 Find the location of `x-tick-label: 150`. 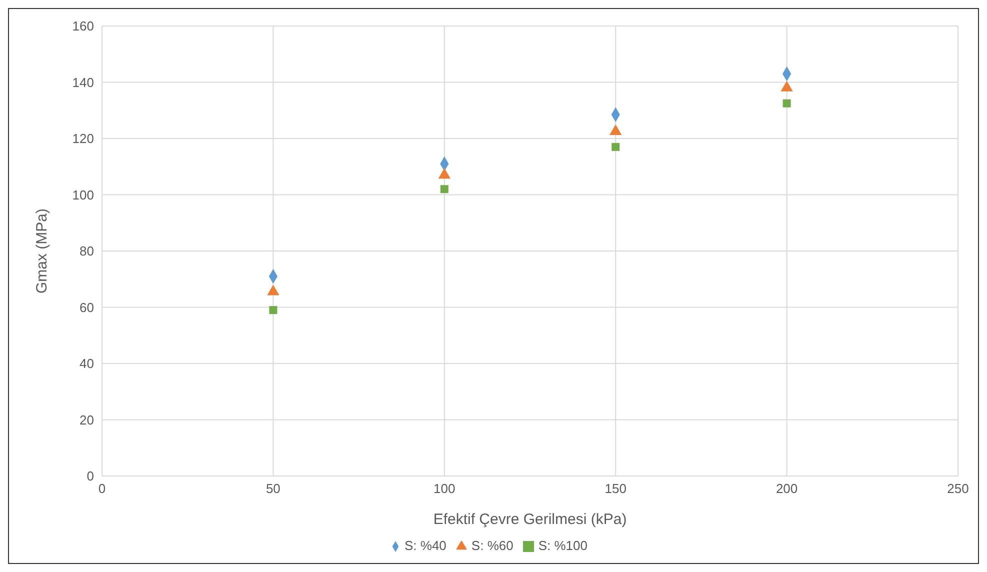

x-tick-label: 150 is located at coordinates (615, 488).